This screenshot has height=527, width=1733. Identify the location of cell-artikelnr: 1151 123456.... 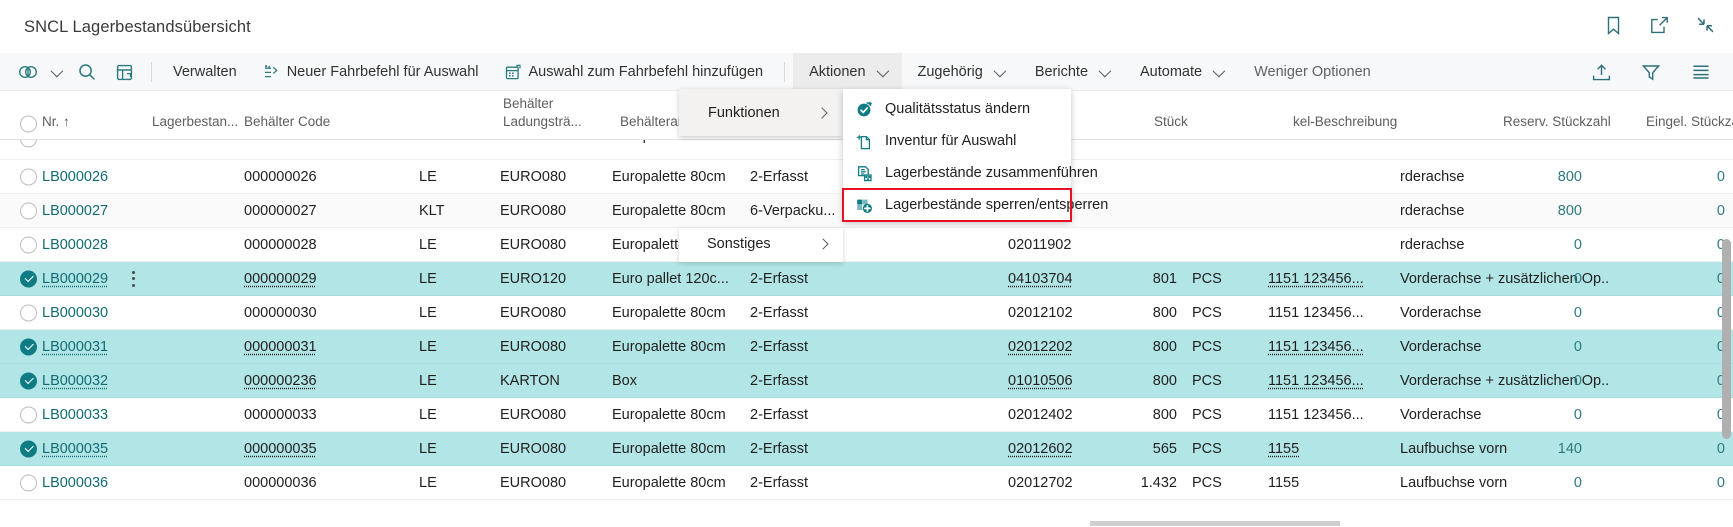
(1316, 414).